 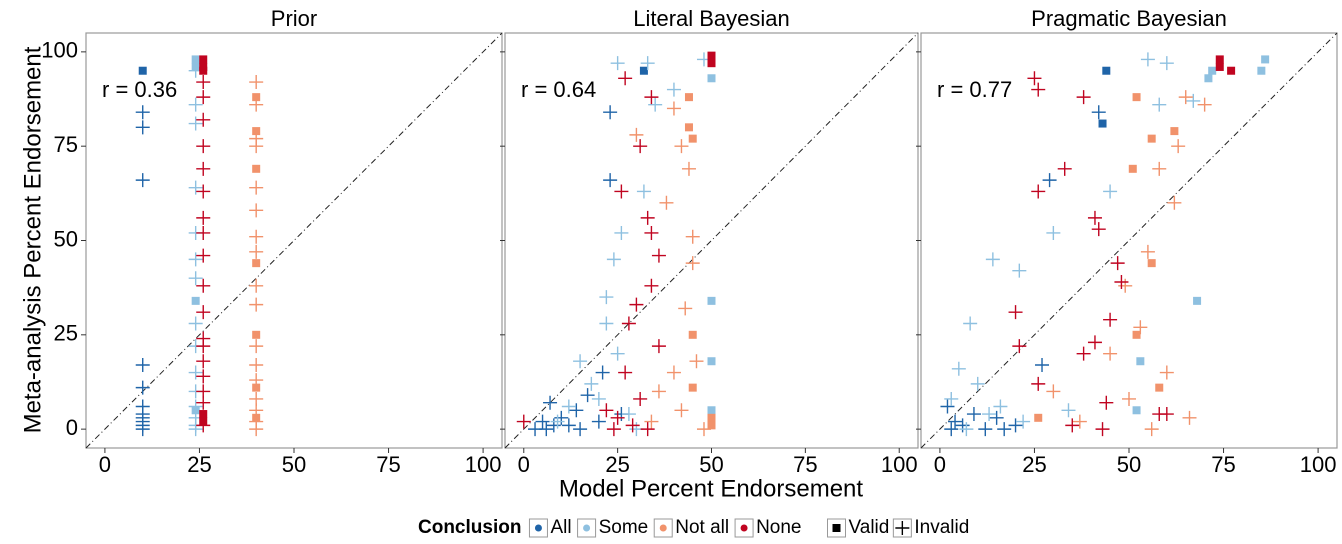 I want to click on legend-label: All, so click(x=560, y=527).